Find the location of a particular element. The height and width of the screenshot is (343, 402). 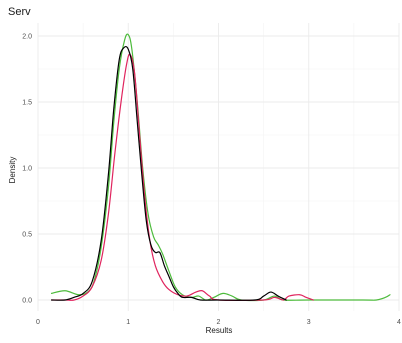

y-tick-label: 1.5 is located at coordinates (27, 103).